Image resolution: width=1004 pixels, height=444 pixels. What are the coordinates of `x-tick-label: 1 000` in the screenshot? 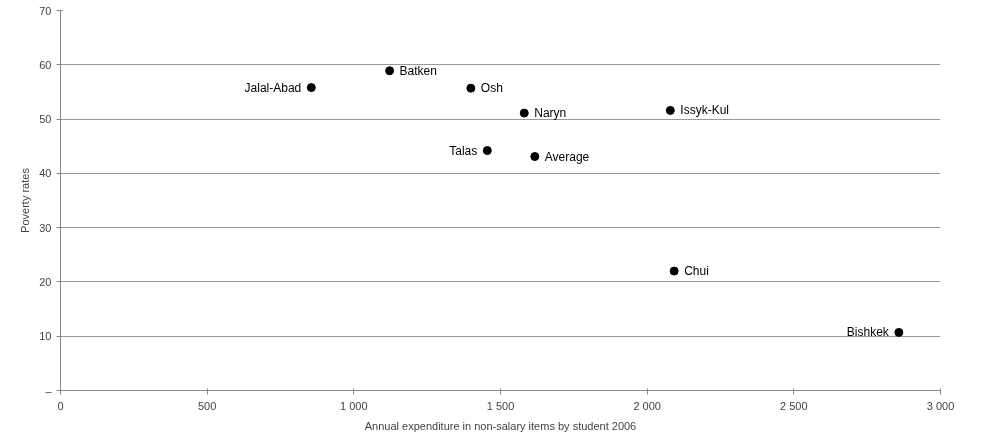 It's located at (354, 405).